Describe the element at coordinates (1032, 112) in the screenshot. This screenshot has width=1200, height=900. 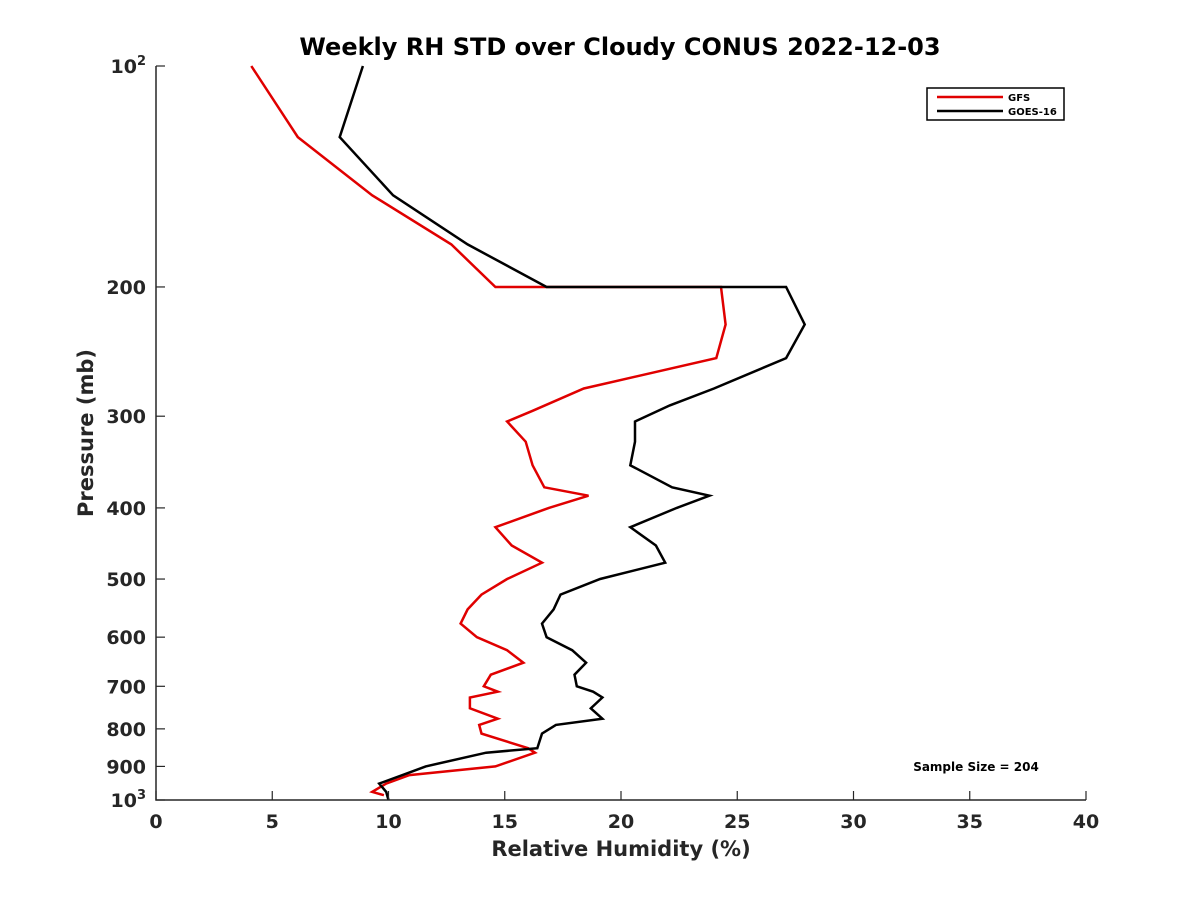
I see `legend-label-goes16: GOES-16` at that location.